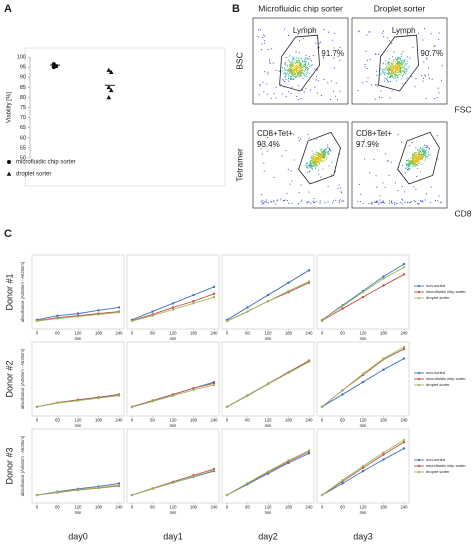 The width and height of the screenshot is (474, 545). I want to click on gate-label: Lymph, so click(305, 30).